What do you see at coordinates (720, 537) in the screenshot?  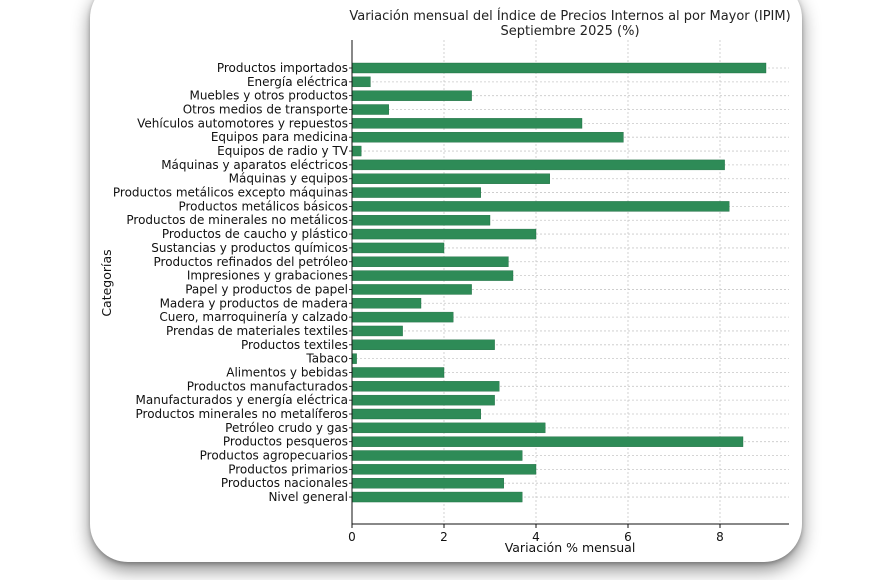 I see `x-tick-label: 8` at bounding box center [720, 537].